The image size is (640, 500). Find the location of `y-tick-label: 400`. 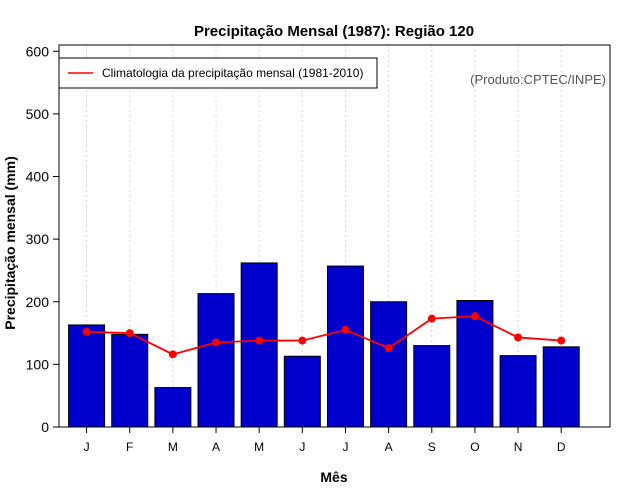

y-tick-label: 400 is located at coordinates (38, 177).